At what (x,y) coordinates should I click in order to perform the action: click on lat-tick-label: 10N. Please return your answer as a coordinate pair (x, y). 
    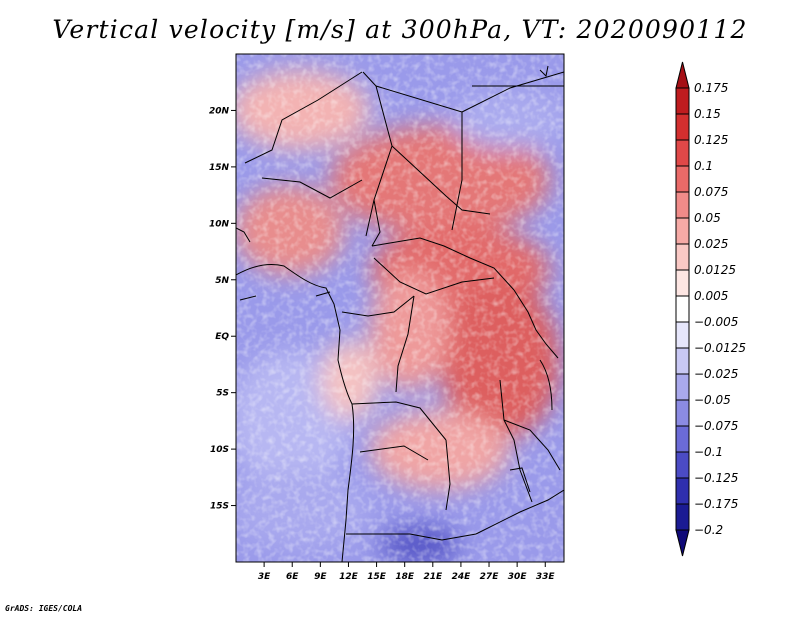
    Looking at the image, I should click on (219, 224).